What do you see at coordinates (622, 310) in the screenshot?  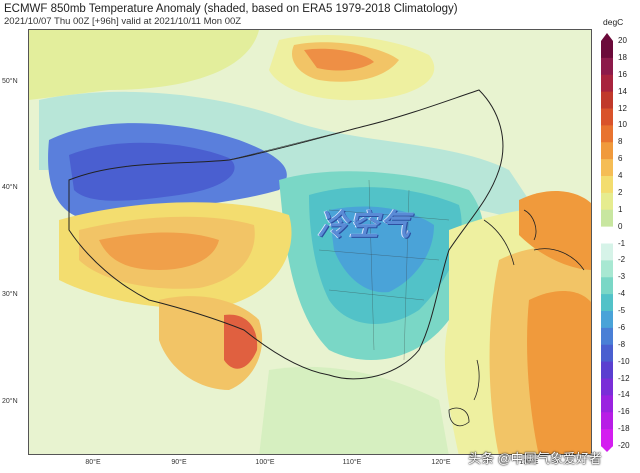 I see `colorbar-tick-label: -5` at bounding box center [622, 310].